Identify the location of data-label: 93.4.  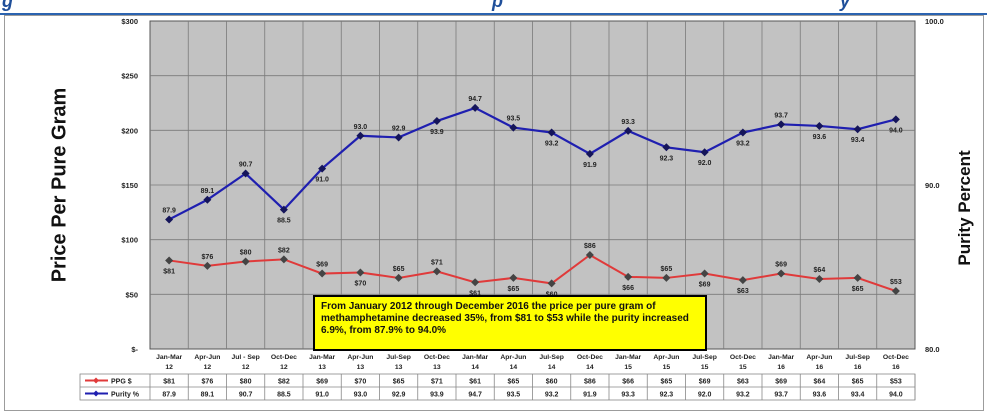
(858, 140).